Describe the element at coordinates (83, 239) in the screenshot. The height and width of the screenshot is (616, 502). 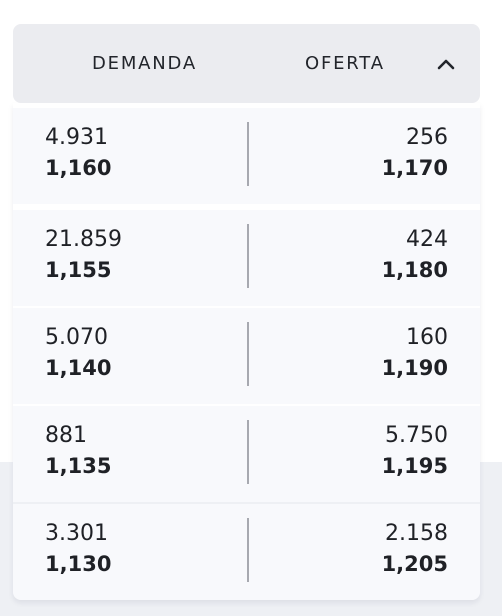
I see `bid-quantity: 21.859` at that location.